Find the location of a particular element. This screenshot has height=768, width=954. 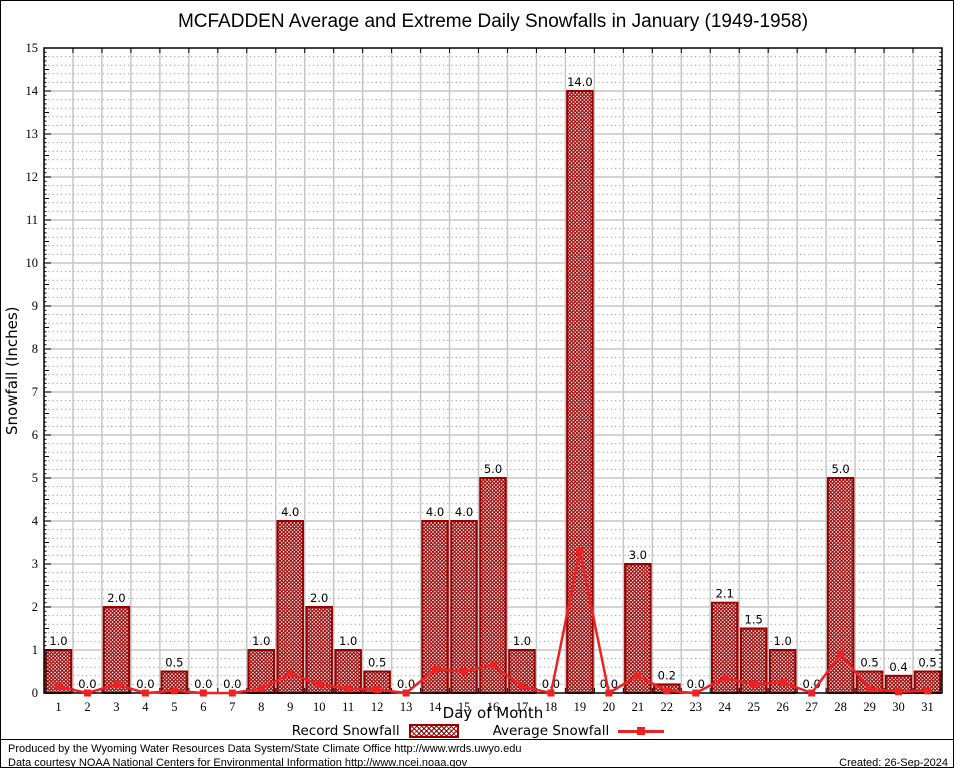

x-tick-label-day-2: 2 is located at coordinates (87, 707).